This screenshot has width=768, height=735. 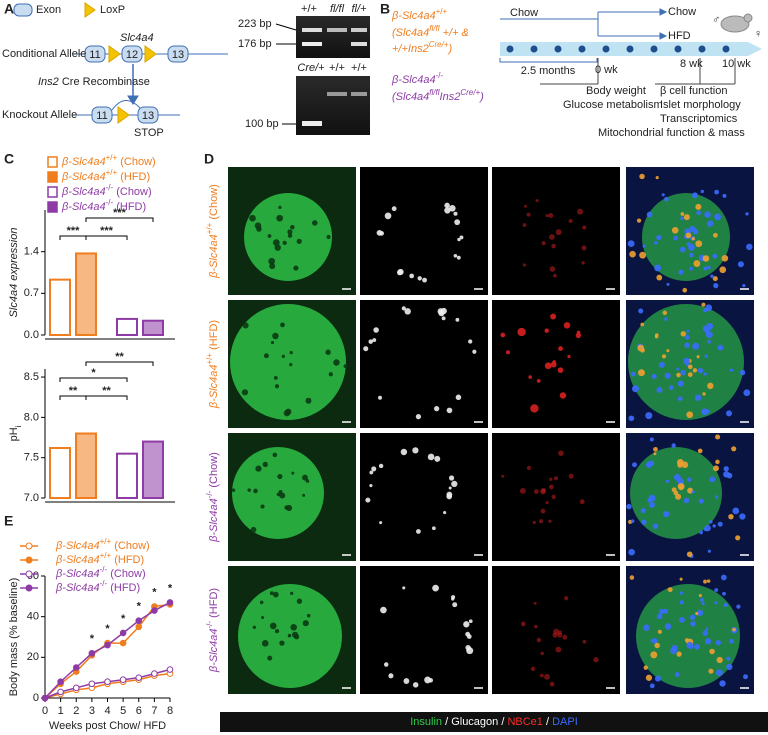 I want to click on genotype-label: β-Slc4a4-/-, so click(x=417, y=78).